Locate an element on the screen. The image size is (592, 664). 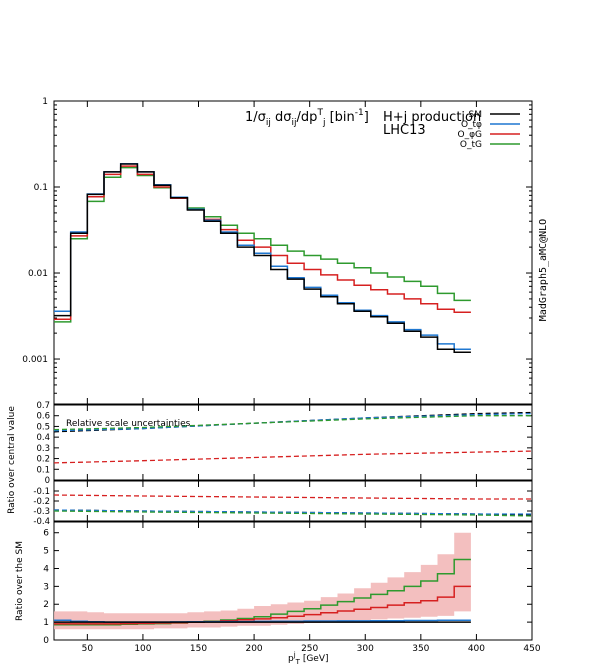
scale-ylabel: Ratio over central value is located at coordinates (12, 460).